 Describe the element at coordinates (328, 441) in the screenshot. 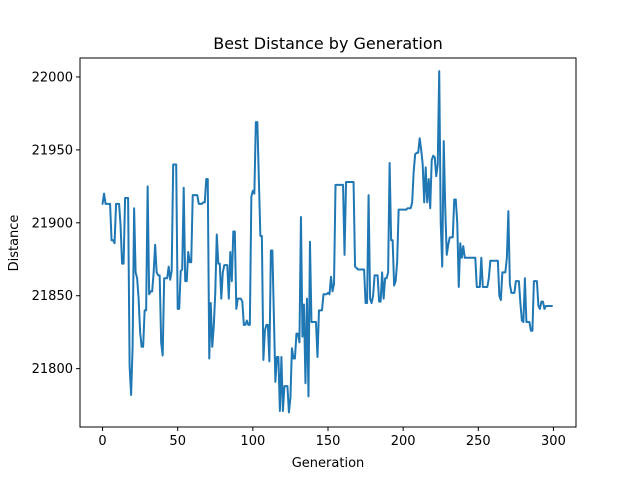

I see `x-tick-label: 150` at that location.